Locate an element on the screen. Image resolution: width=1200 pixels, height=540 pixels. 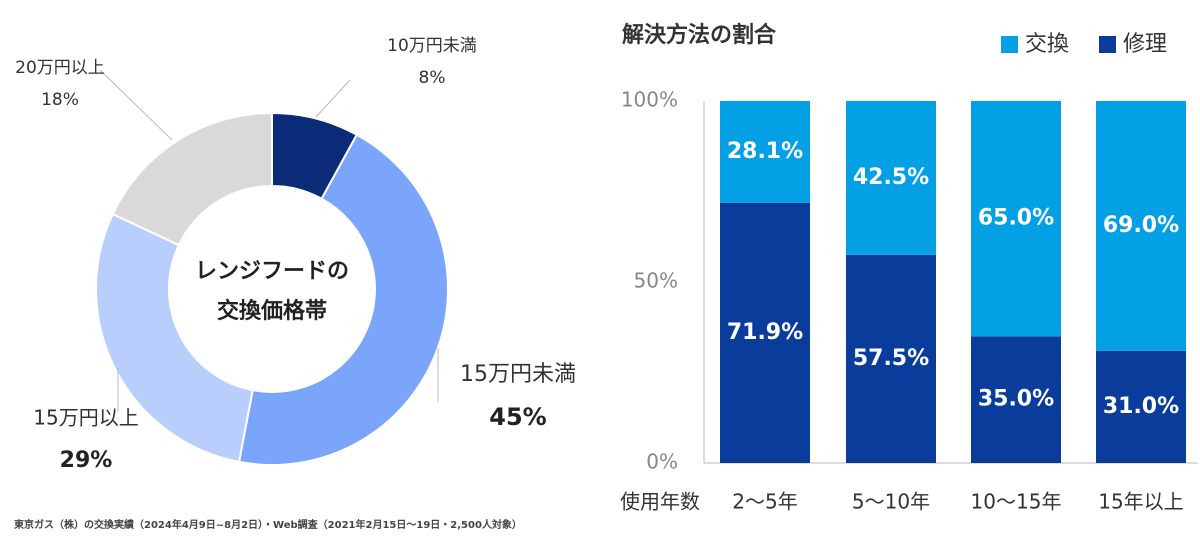
data-label-exchange: 69.0% is located at coordinates (1141, 225).